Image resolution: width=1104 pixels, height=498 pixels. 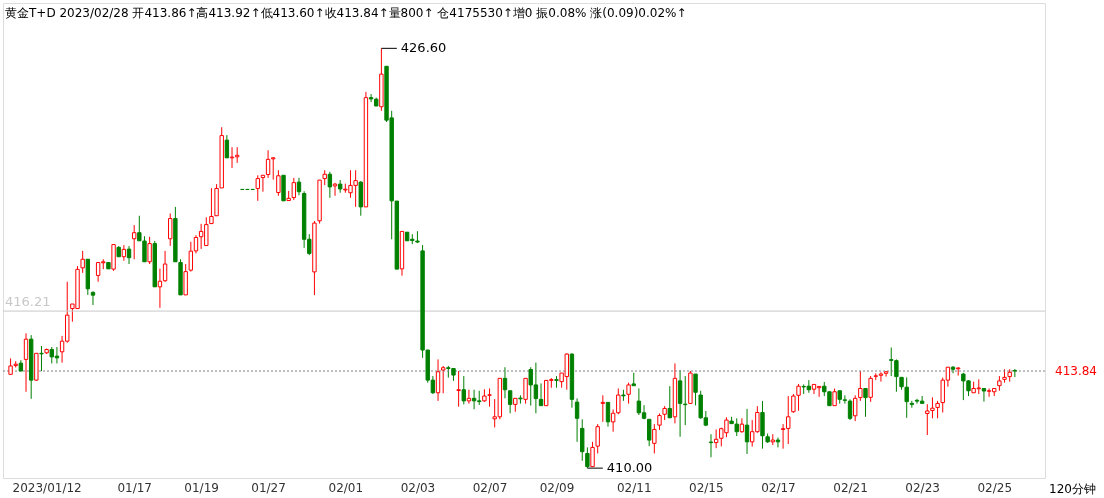 What do you see at coordinates (922, 487) in the screenshot?
I see `x-tick-label: 02/23` at bounding box center [922, 487].